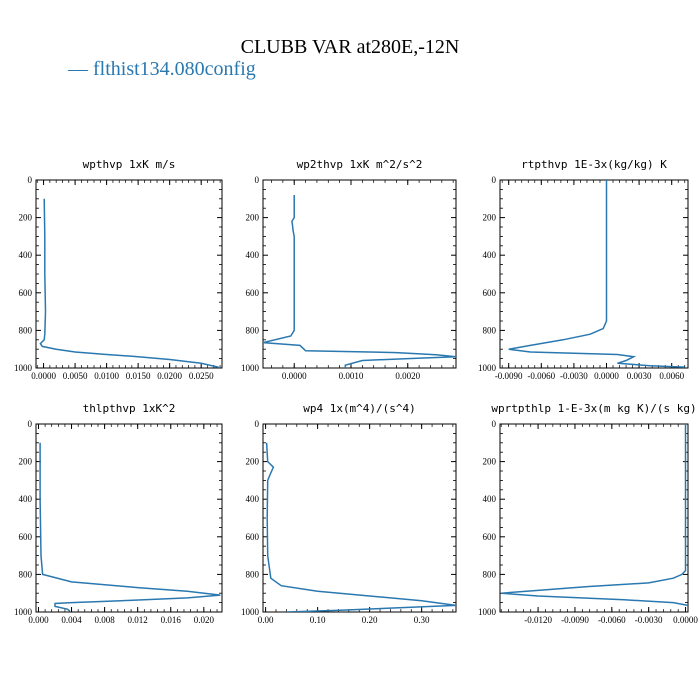  Describe the element at coordinates (162, 69) in the screenshot. I see `legend-entry: — flthist134.080config` at that location.